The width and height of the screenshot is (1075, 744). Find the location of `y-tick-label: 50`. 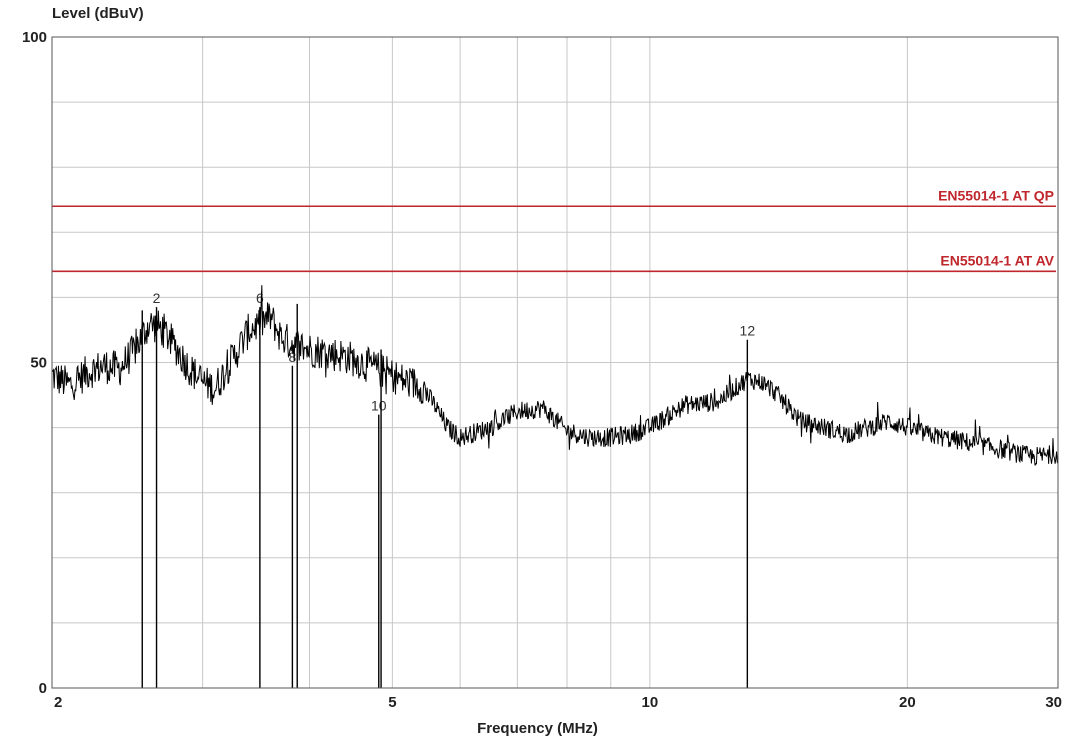

y-tick-label: 50 is located at coordinates (38, 363).